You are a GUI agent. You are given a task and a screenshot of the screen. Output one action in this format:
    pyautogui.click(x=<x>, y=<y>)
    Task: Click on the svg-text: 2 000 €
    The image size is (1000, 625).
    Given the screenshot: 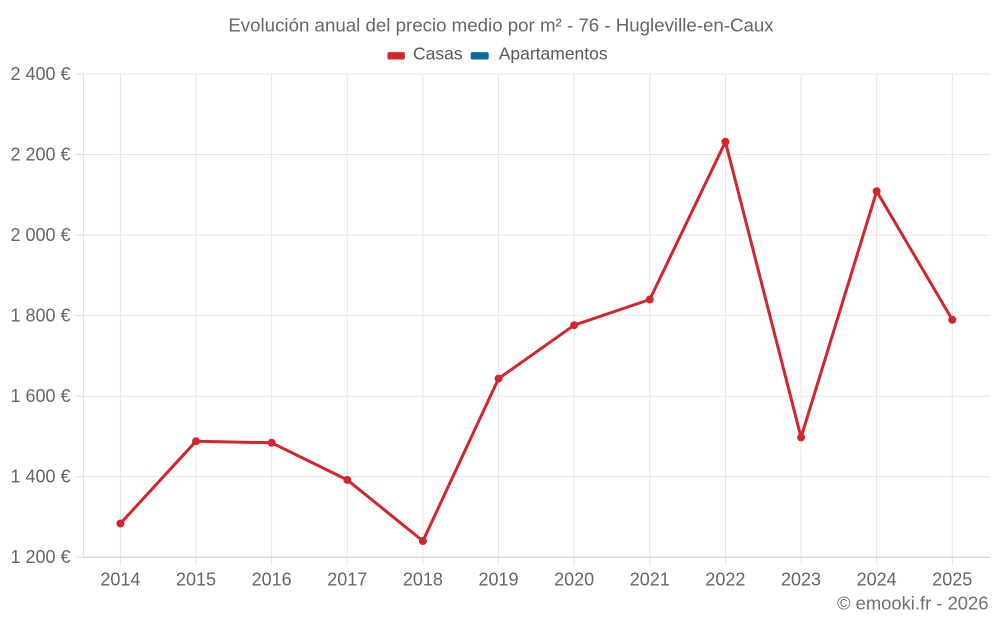 What is the action you would take?
    pyautogui.click(x=40, y=235)
    